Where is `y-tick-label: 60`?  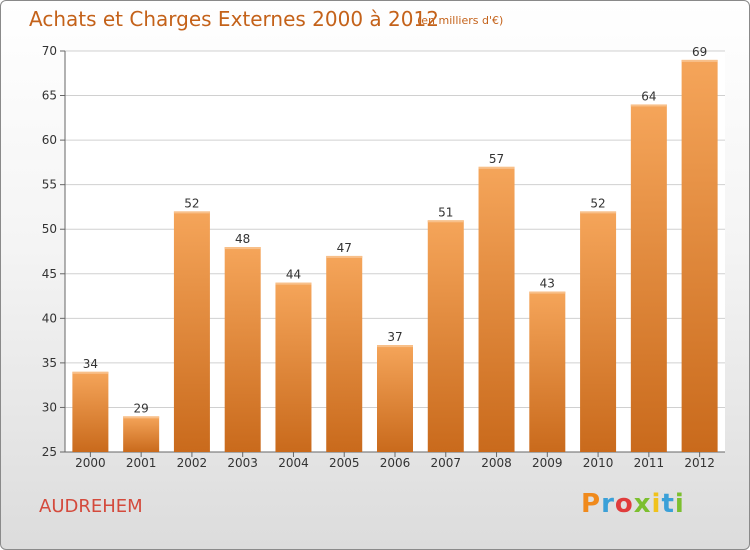 y-tick-label: 60 is located at coordinates (49, 140).